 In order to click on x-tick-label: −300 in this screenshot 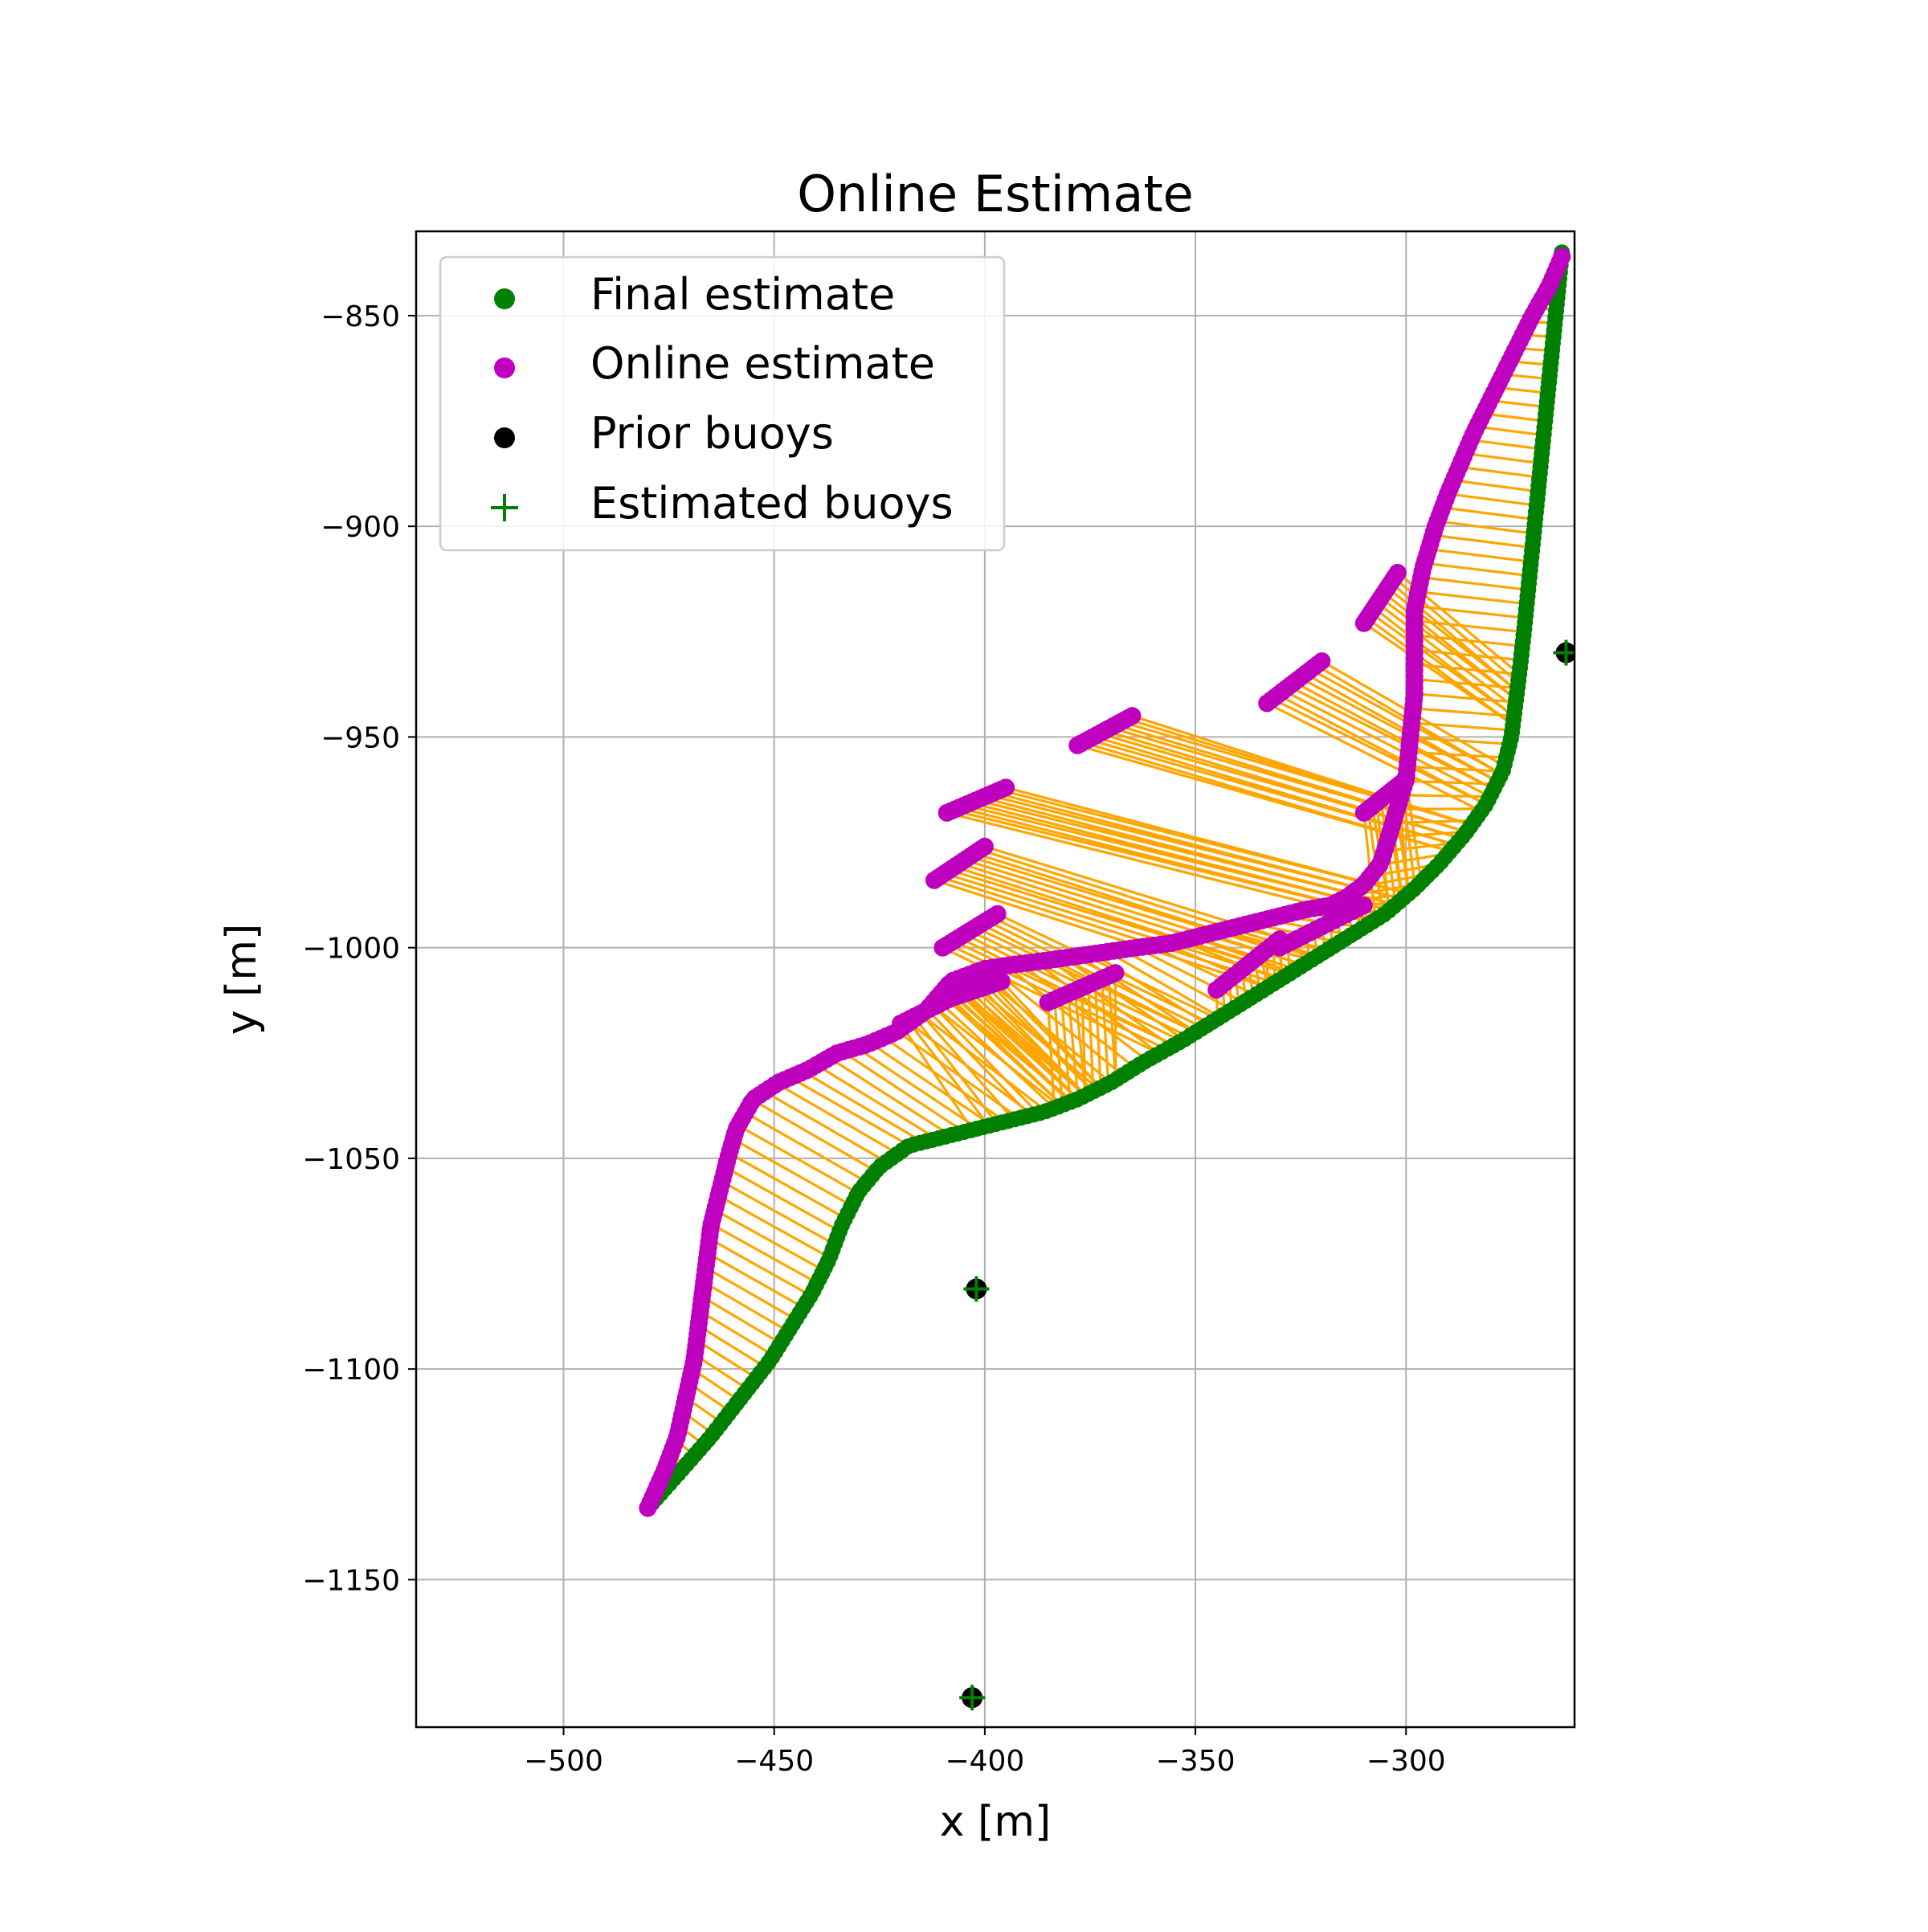, I will do `click(1406, 1762)`.